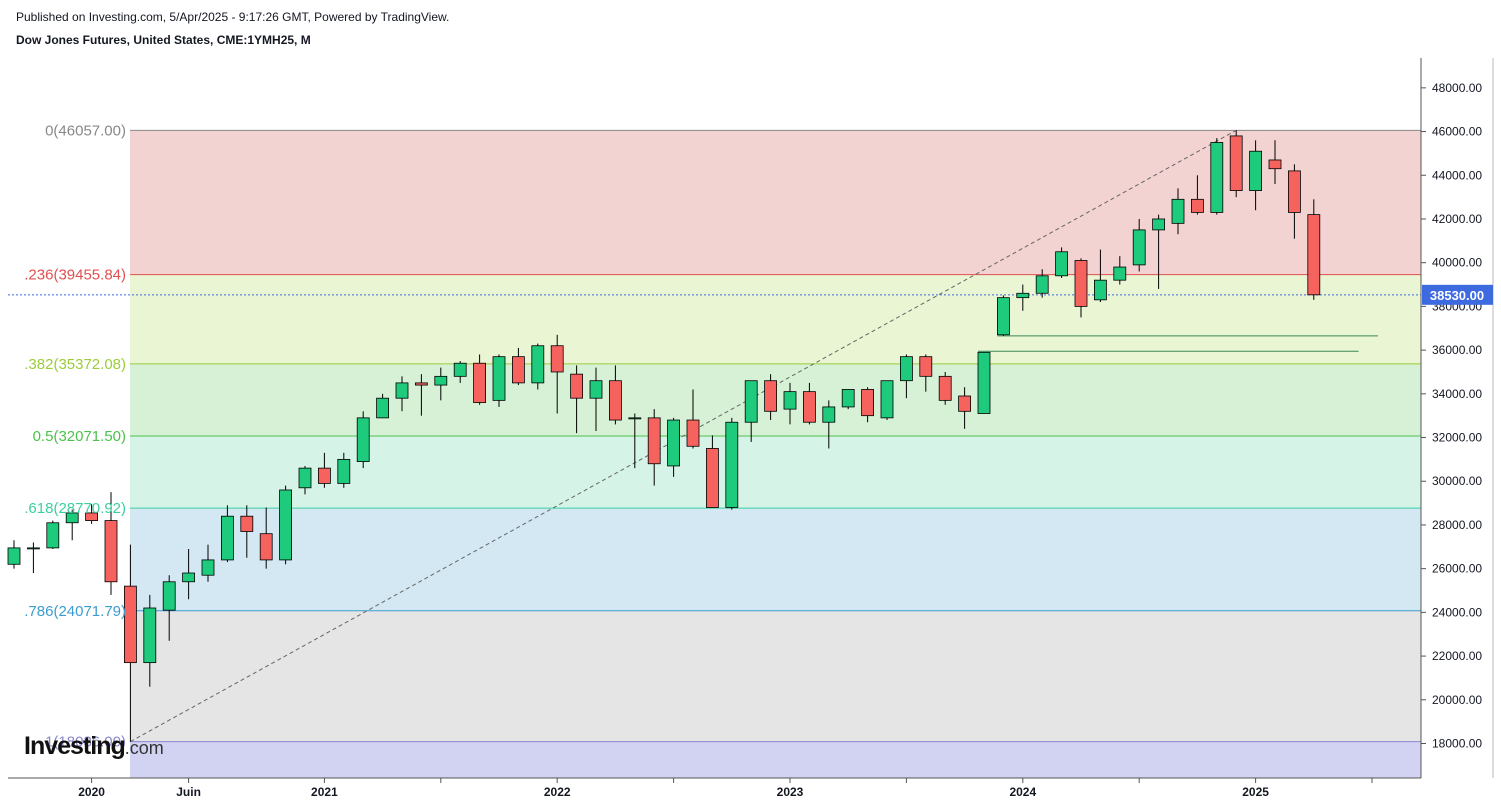  What do you see at coordinates (1457, 569) in the screenshot?
I see `price-tick-label: 26000.00` at bounding box center [1457, 569].